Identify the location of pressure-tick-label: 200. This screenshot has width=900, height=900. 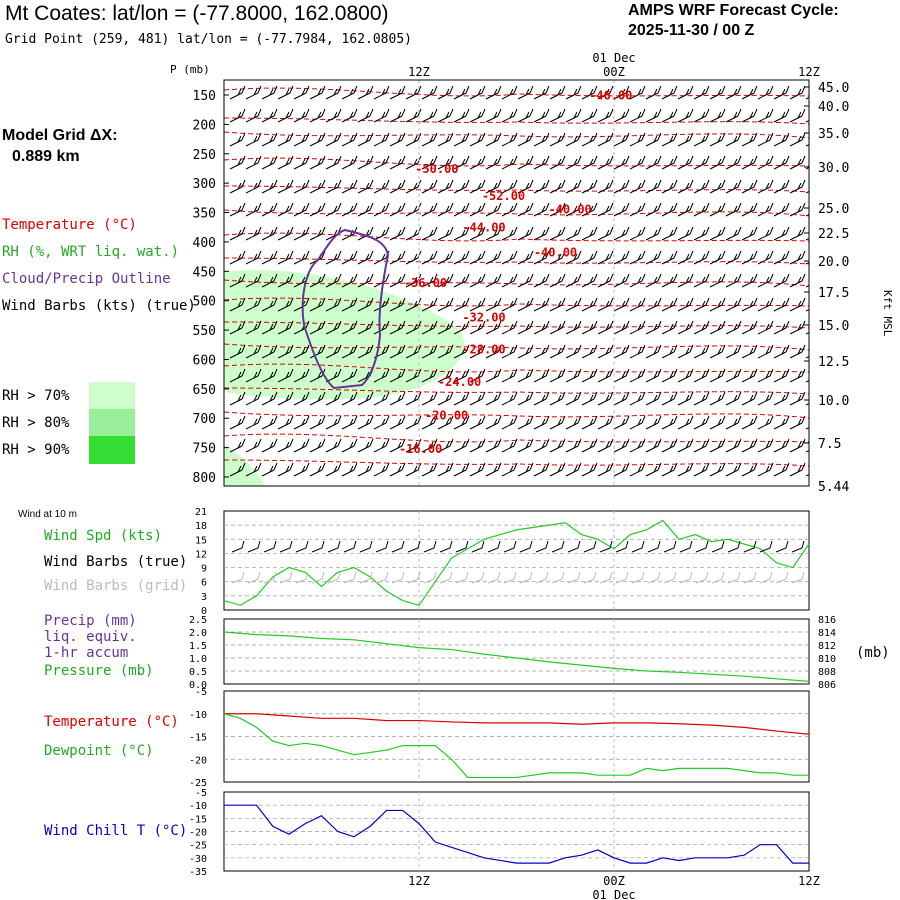
(204, 125).